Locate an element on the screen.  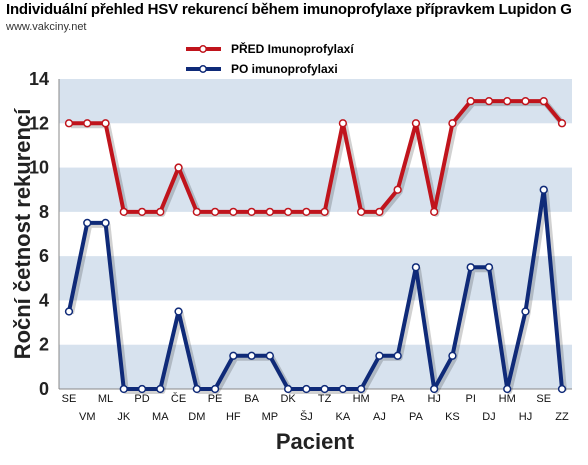
x-tick-label: PD is located at coordinates (141, 399).